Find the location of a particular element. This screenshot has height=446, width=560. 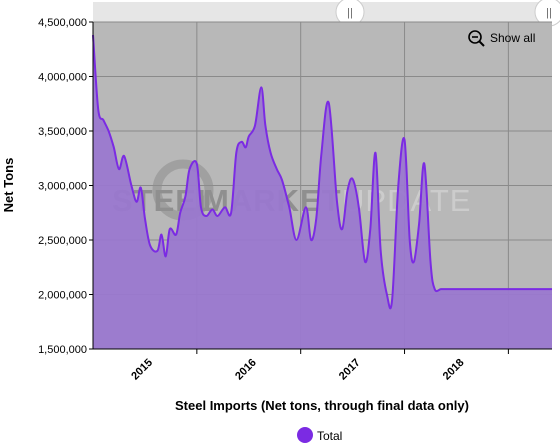

y-axis-title: Net Tons is located at coordinates (8, 185).